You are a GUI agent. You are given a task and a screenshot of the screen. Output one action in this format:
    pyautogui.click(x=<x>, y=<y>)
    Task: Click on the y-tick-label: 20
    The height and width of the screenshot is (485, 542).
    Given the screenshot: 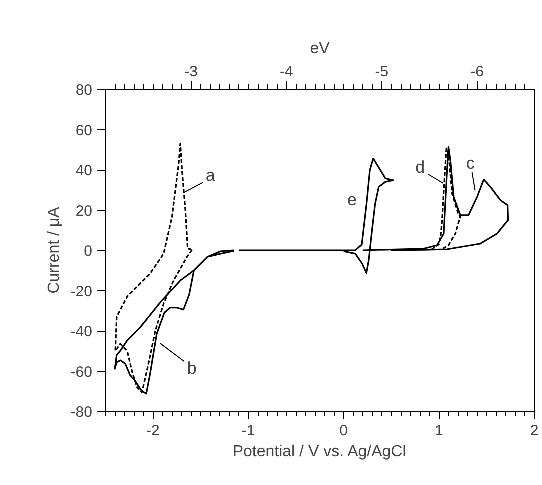 What is the action you would take?
    pyautogui.click(x=84, y=211)
    